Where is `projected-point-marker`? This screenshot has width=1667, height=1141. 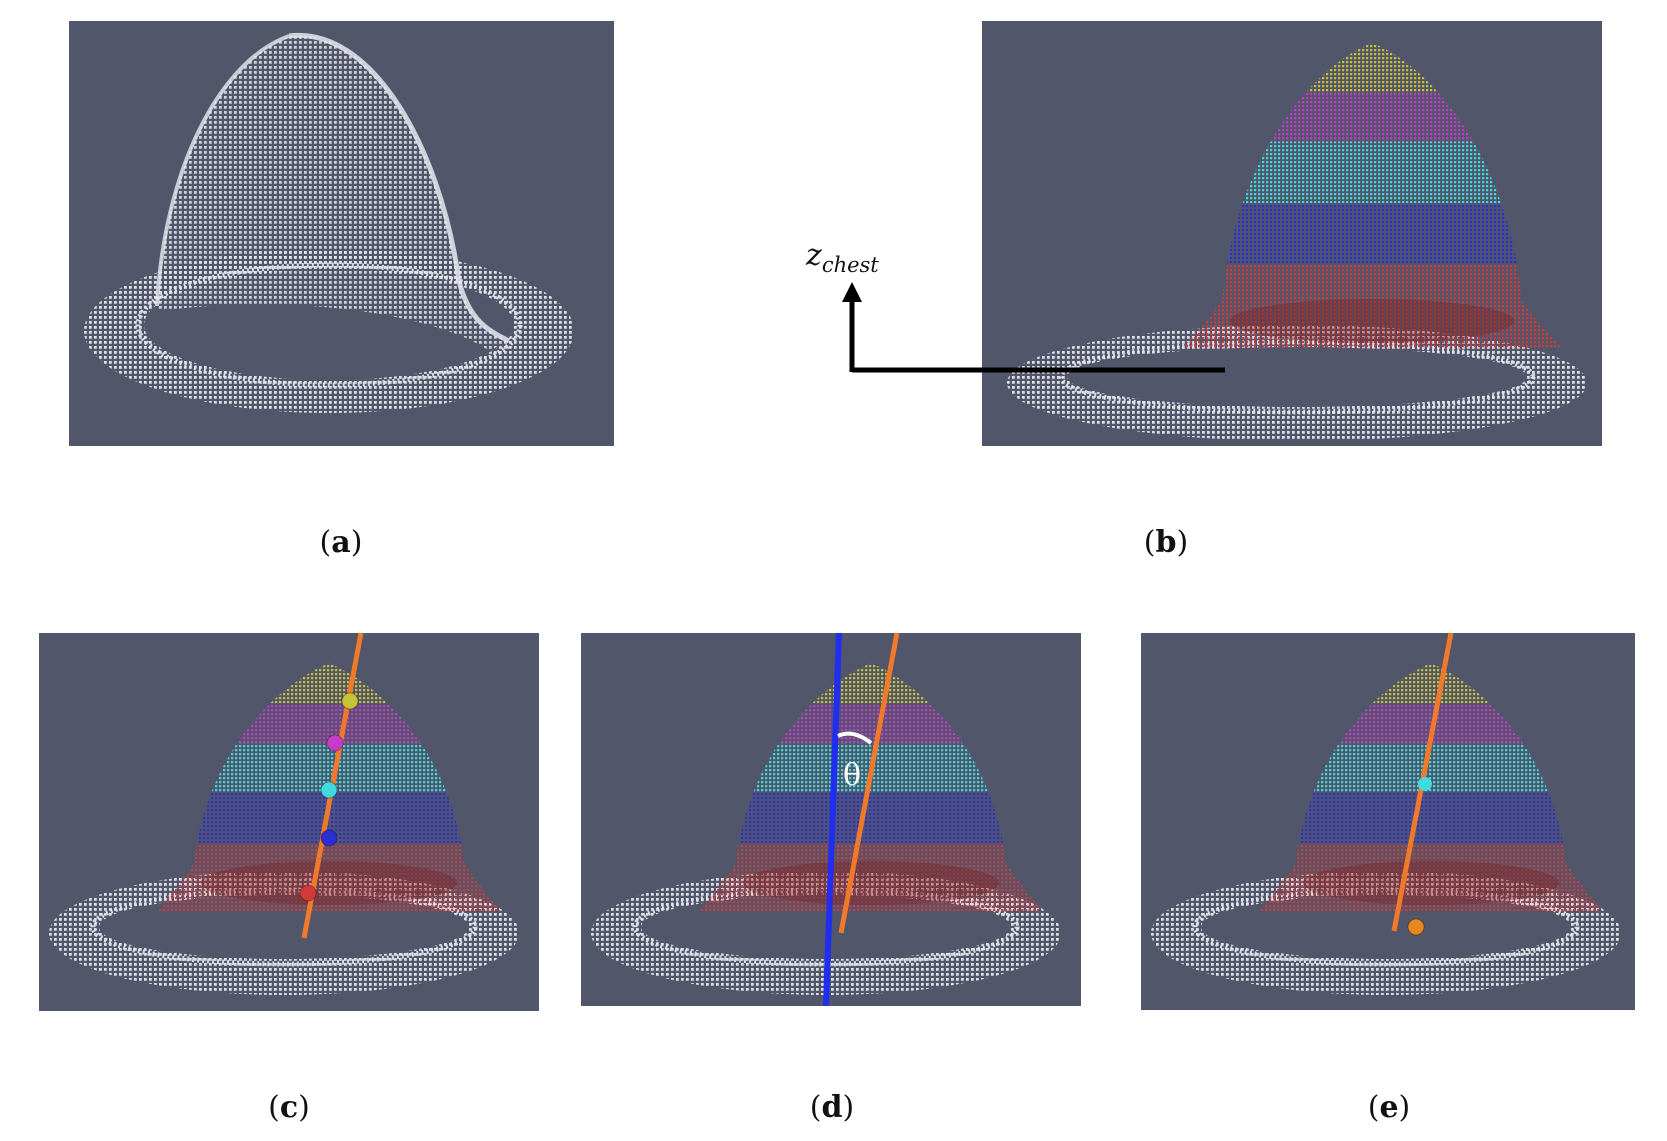
projected-point-marker is located at coordinates (1416, 927).